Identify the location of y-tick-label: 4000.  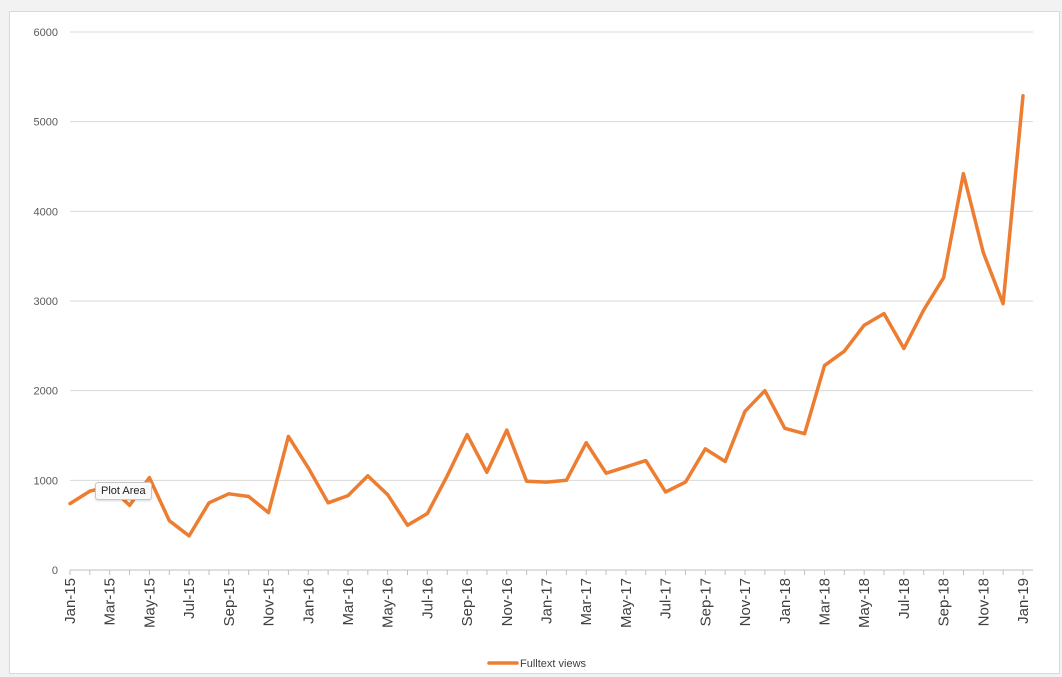
(46, 212).